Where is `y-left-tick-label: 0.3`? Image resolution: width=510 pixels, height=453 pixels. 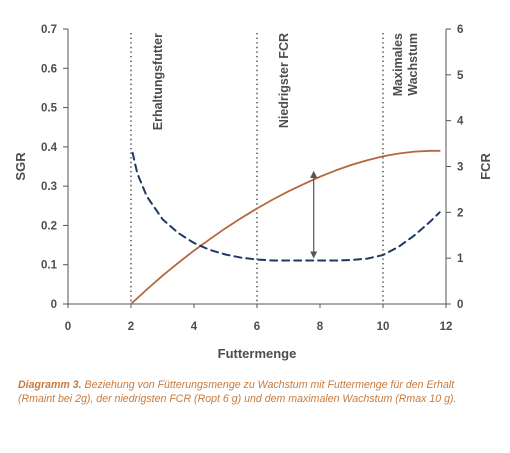
y-left-tick-label: 0.3 is located at coordinates (49, 187).